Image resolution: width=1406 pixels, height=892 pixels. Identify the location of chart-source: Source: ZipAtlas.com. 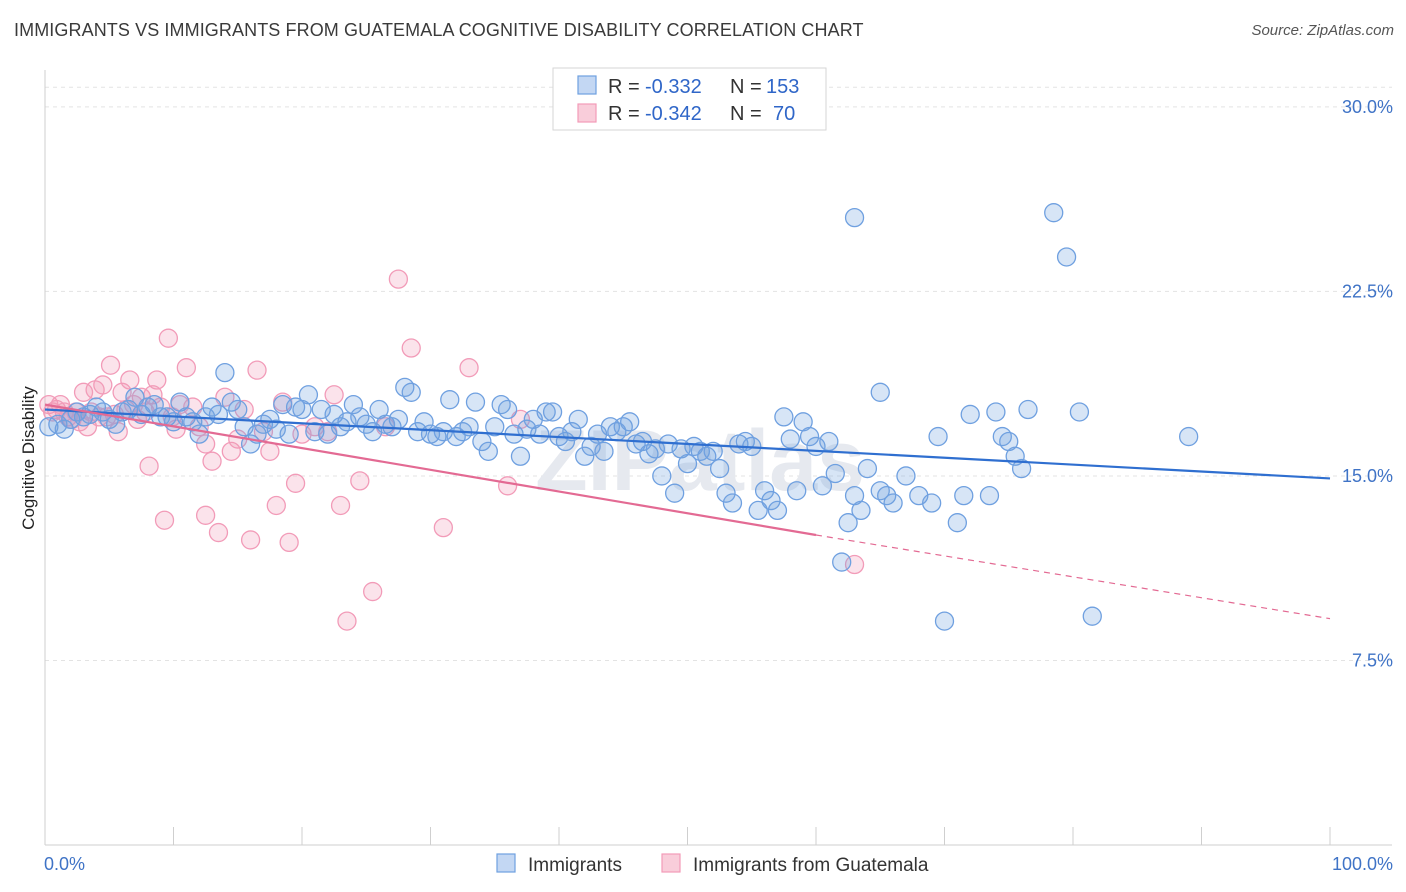
(1322, 30).